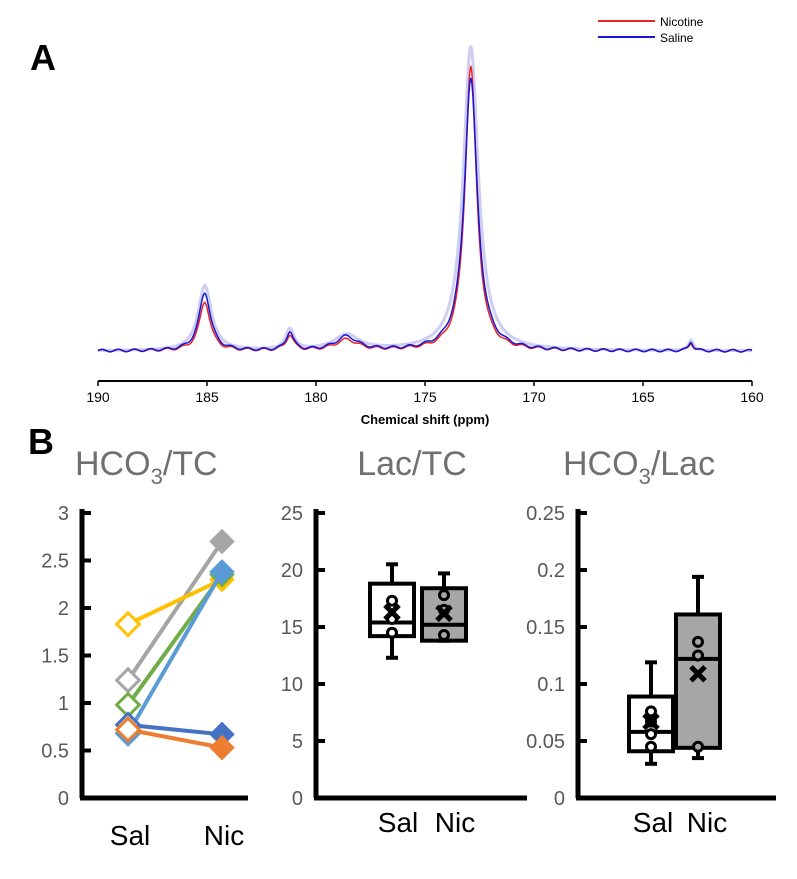 The height and width of the screenshot is (879, 797). Describe the element at coordinates (316, 397) in the screenshot. I see `spectrum-x-tick-label: 180` at that location.